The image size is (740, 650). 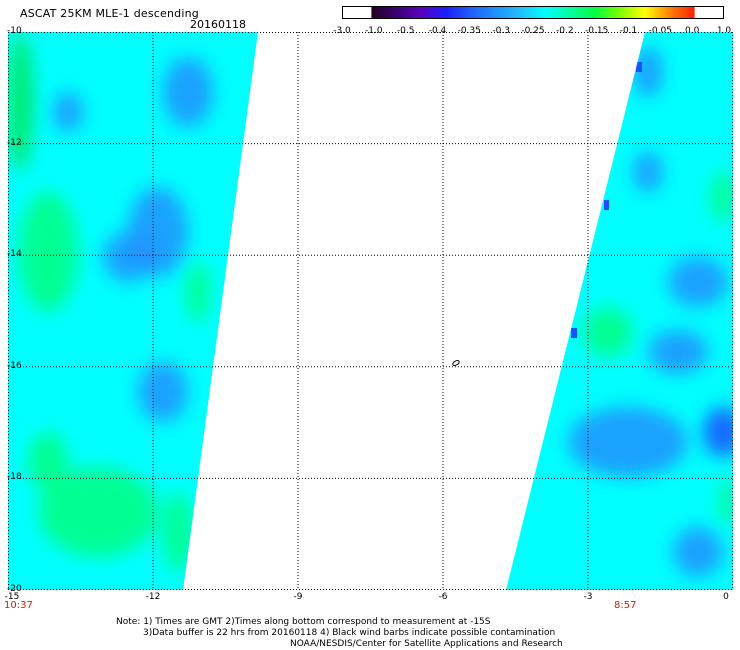 I want to click on longitude-label: 0, so click(x=726, y=597).